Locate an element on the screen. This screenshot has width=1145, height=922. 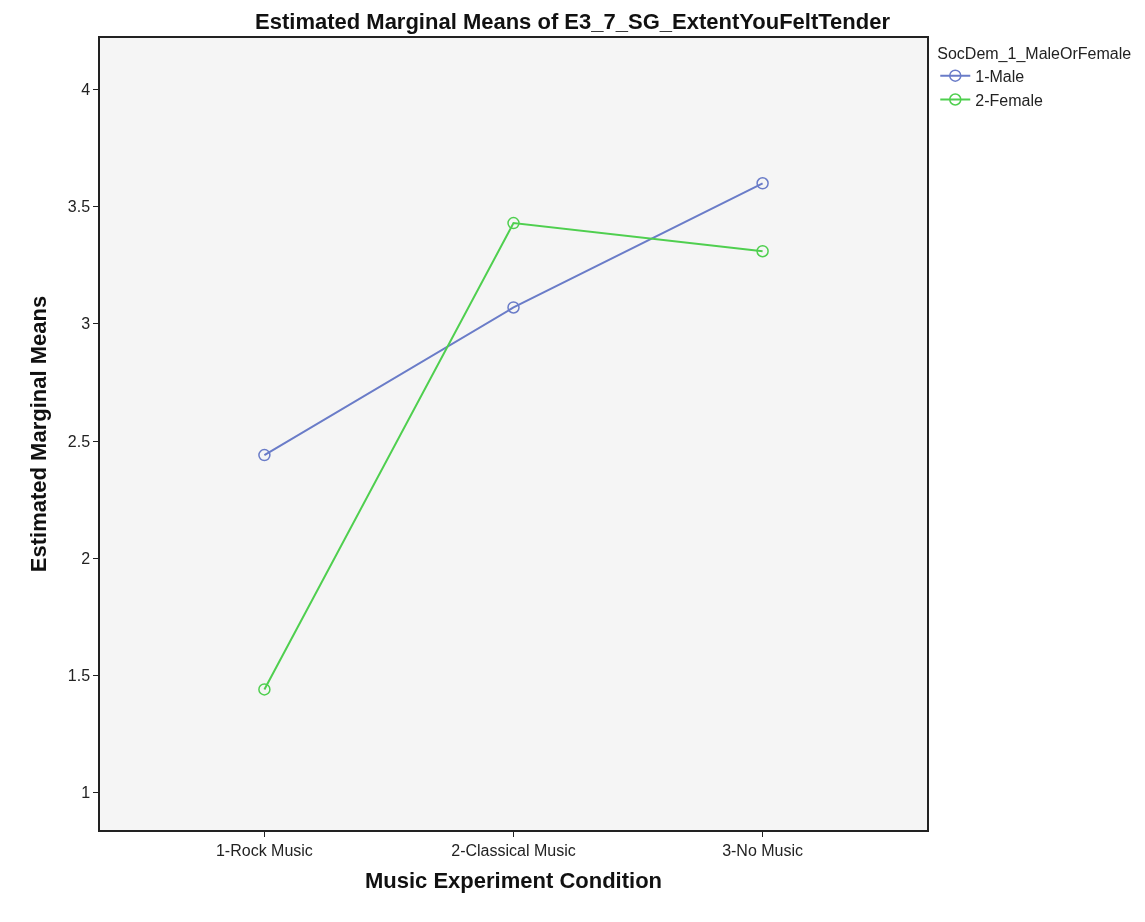
y-tick-label: 1 is located at coordinates (86, 793).